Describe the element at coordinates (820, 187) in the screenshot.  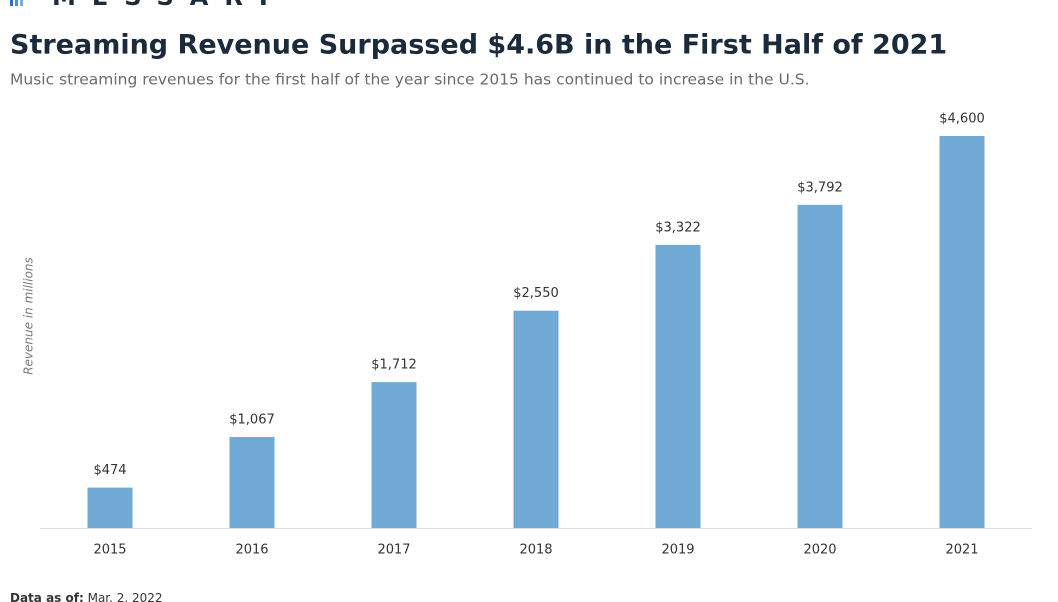
I see `value-label: $3,792` at that location.